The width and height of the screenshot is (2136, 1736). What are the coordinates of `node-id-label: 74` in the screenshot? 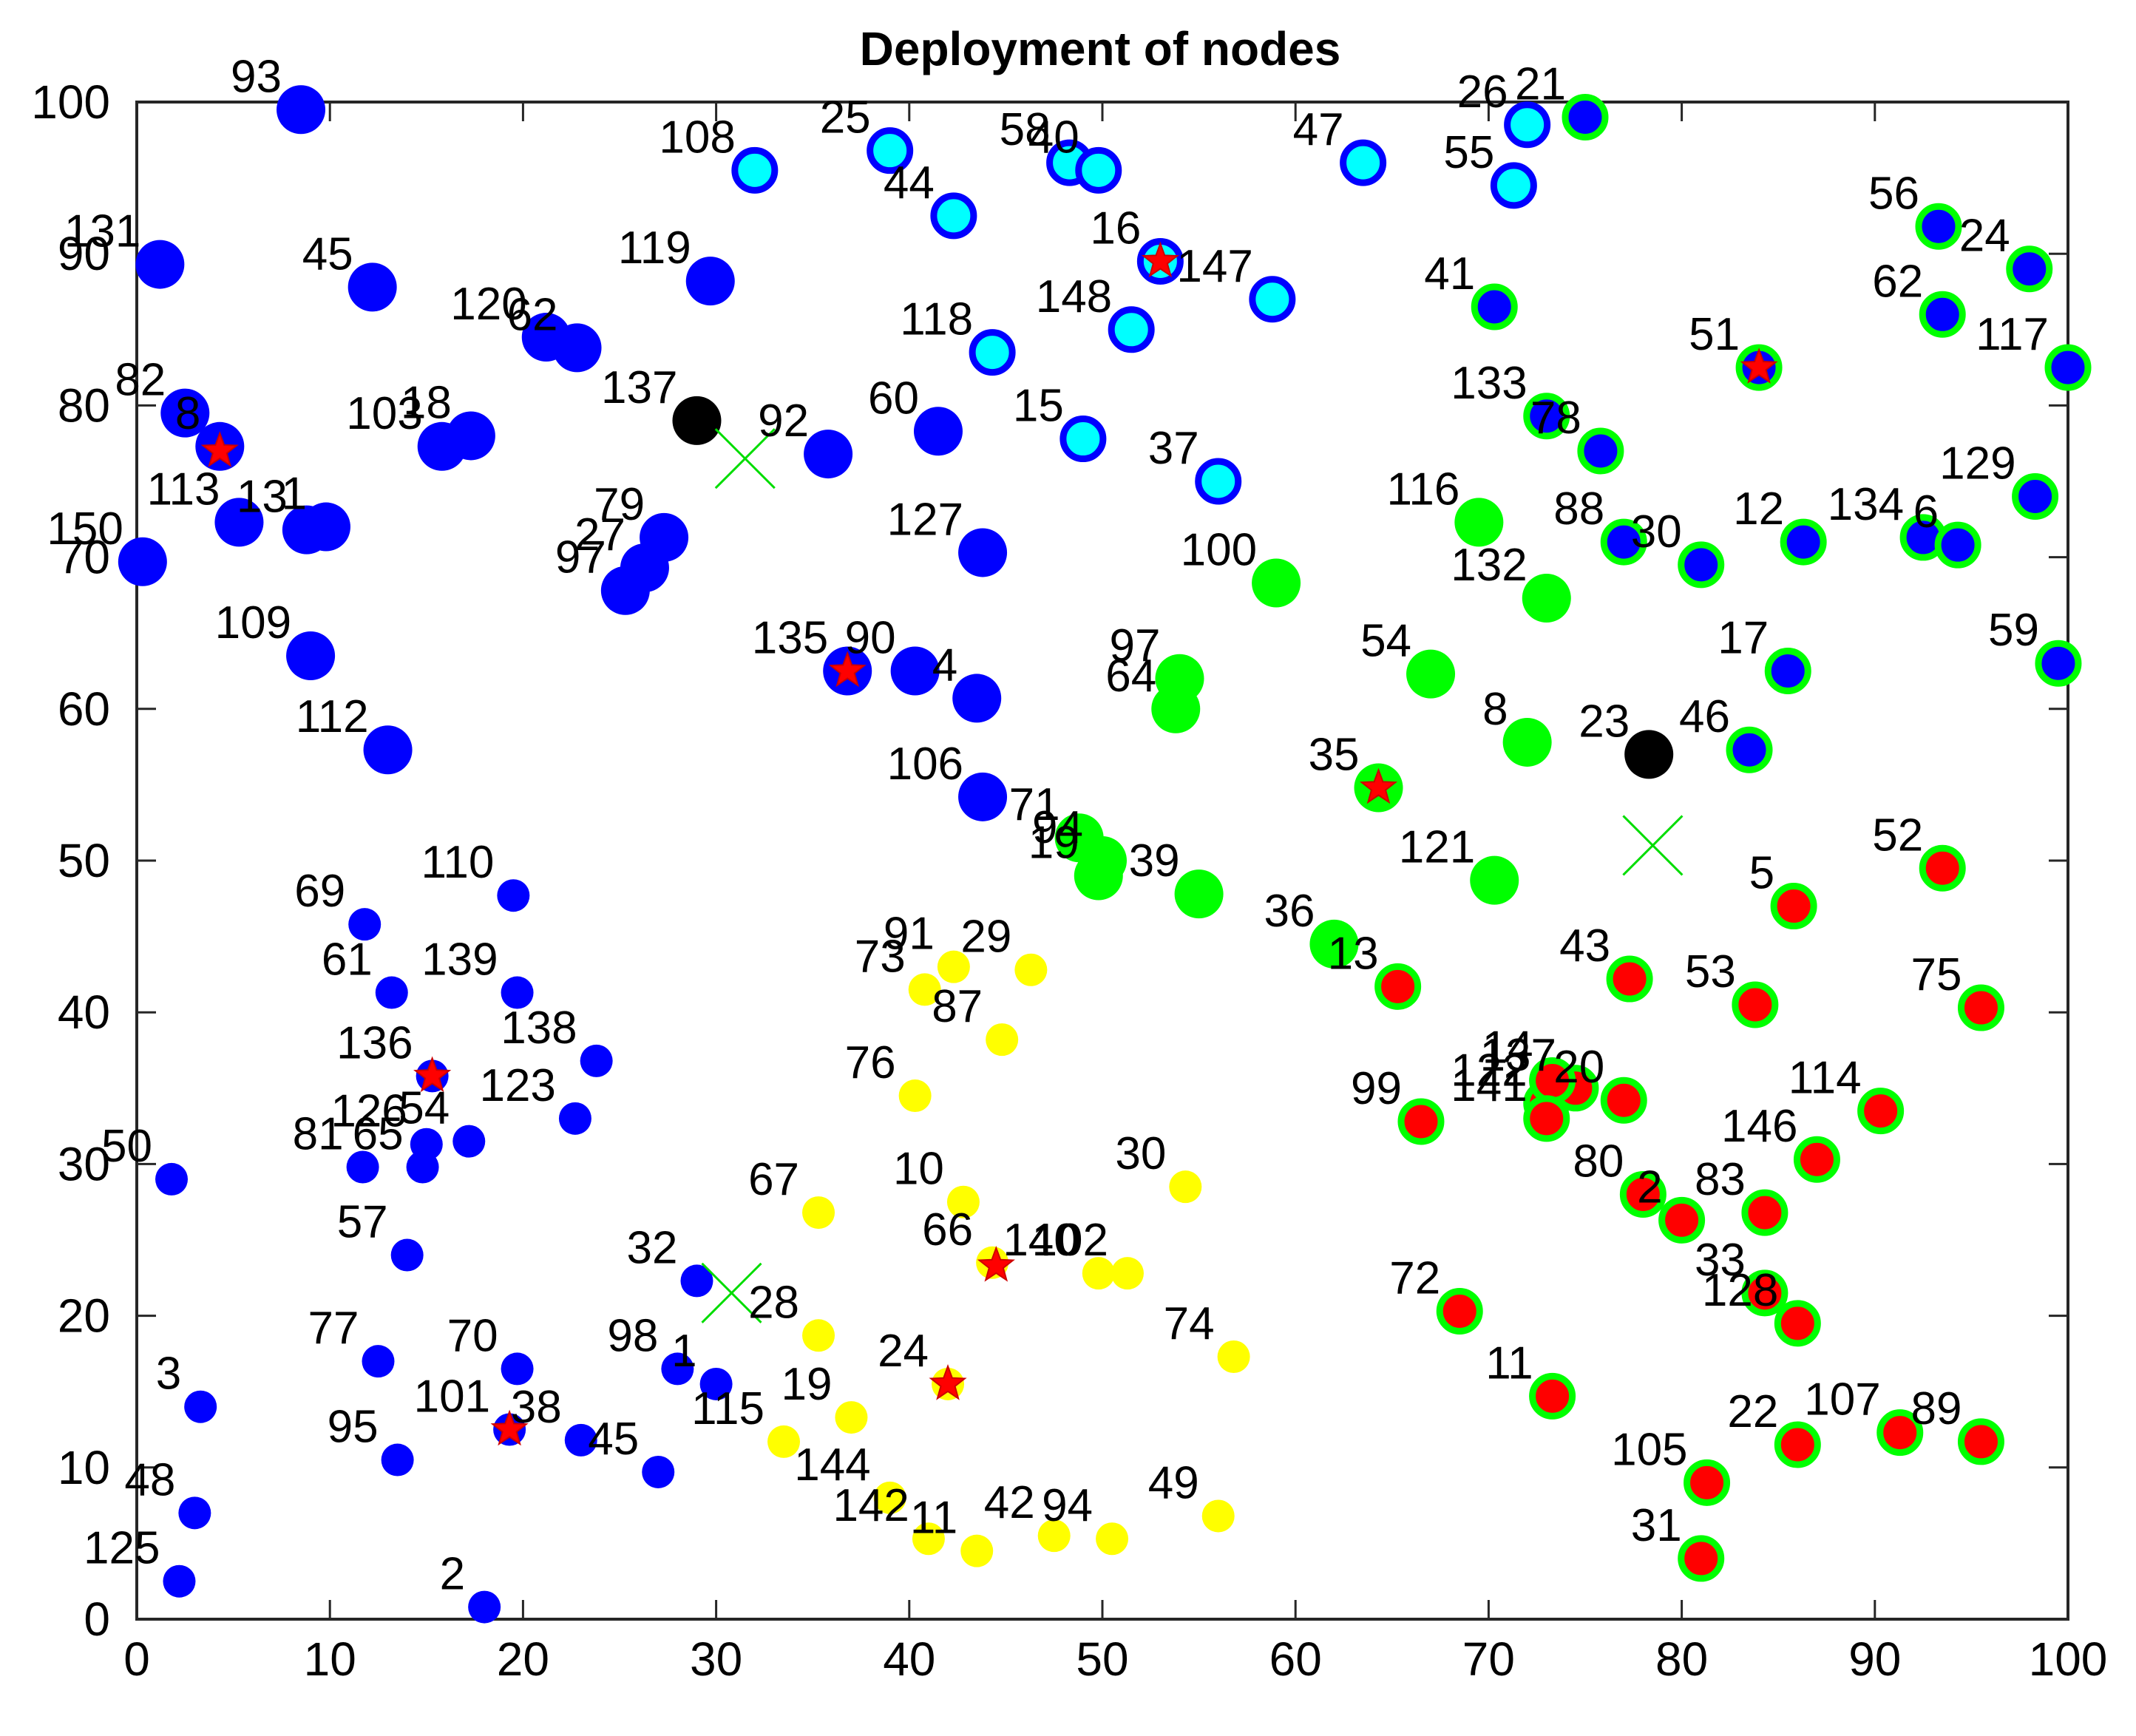 It's located at (1189, 1323).